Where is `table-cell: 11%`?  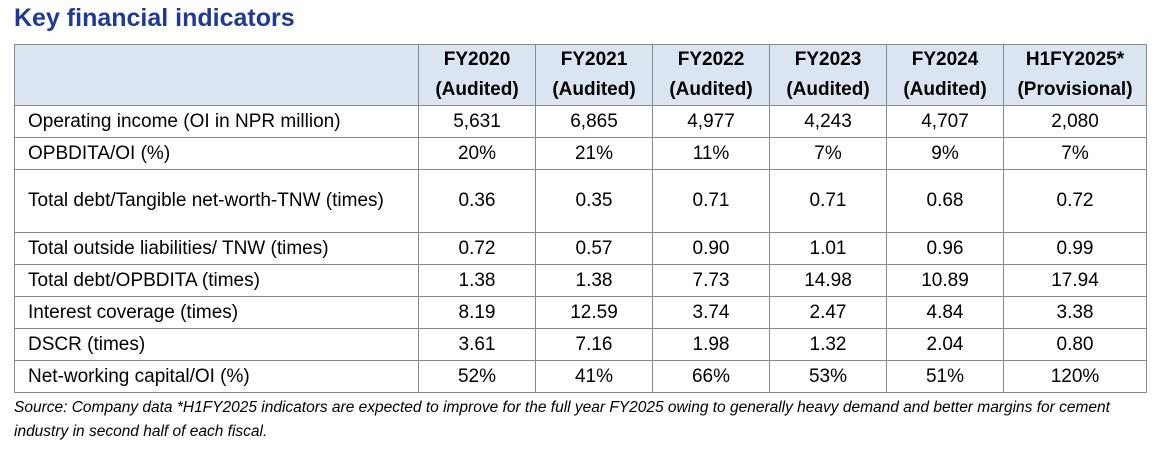 table-cell: 11% is located at coordinates (711, 153).